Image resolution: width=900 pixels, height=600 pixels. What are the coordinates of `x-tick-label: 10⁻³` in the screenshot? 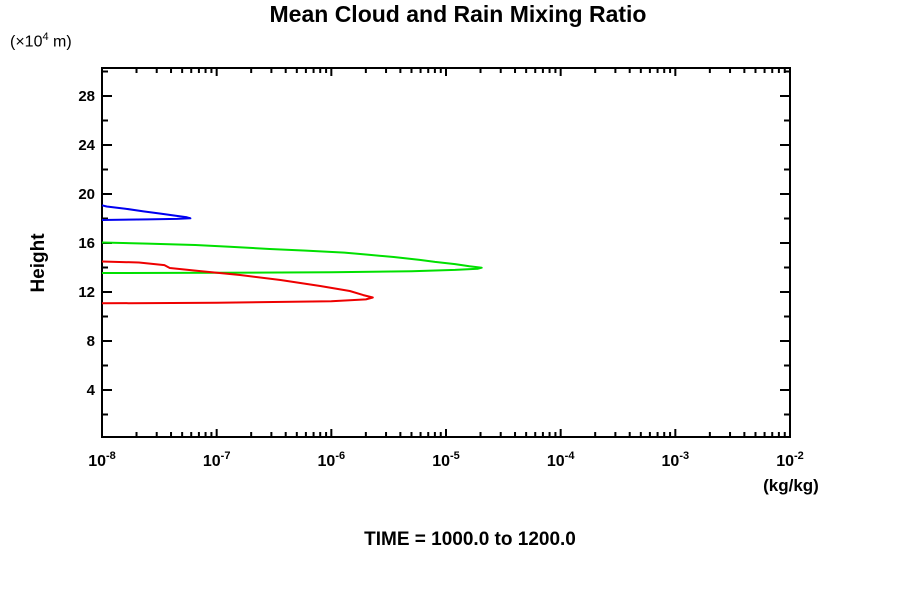 It's located at (676, 460).